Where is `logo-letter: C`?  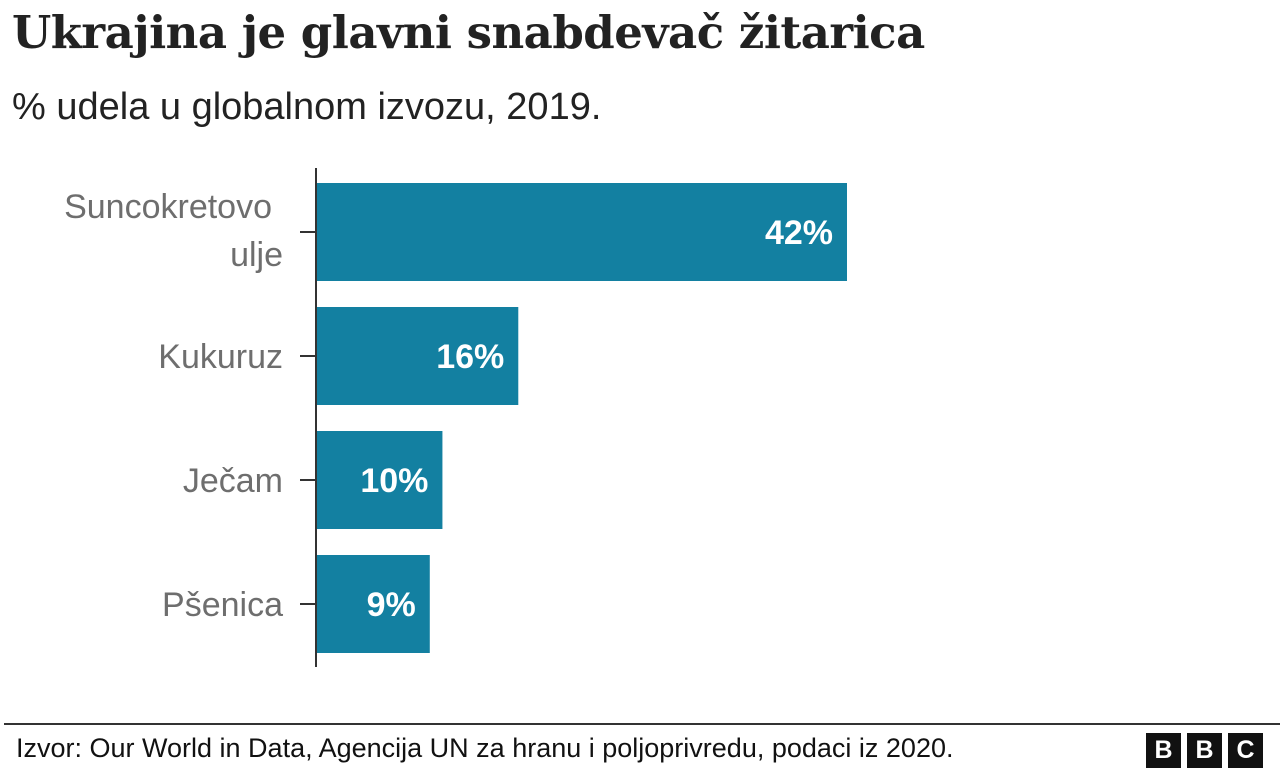
logo-letter: C is located at coordinates (1245, 750).